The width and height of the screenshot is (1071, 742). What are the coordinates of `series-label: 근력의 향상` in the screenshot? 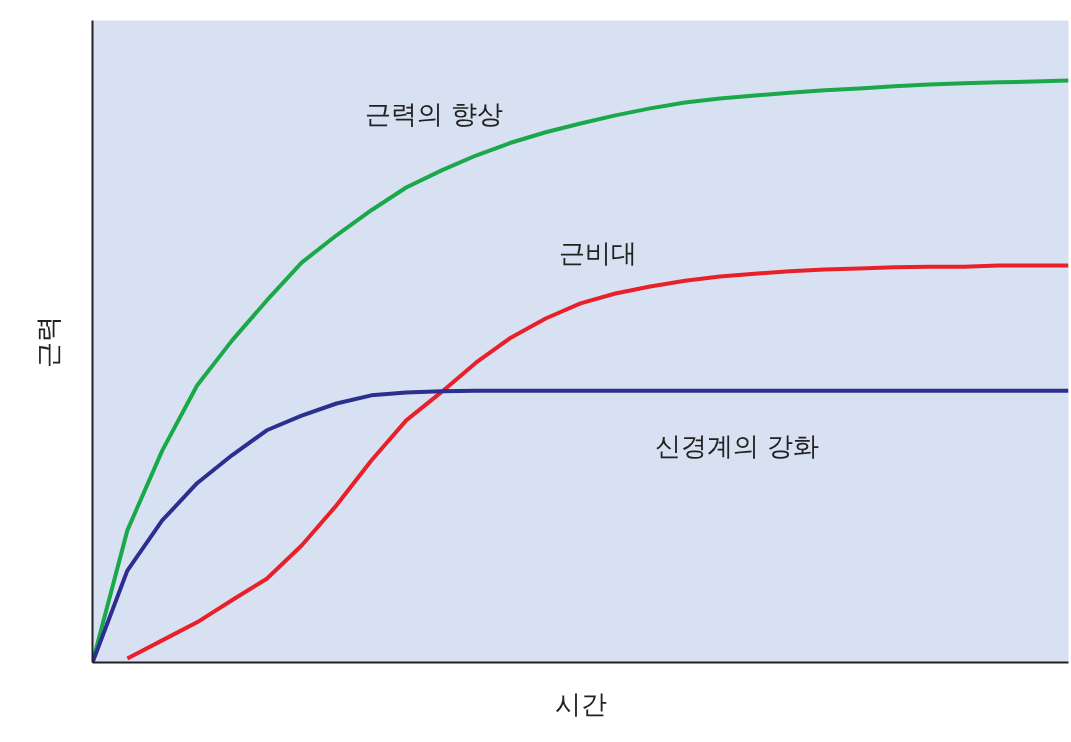 It's located at (434, 114).